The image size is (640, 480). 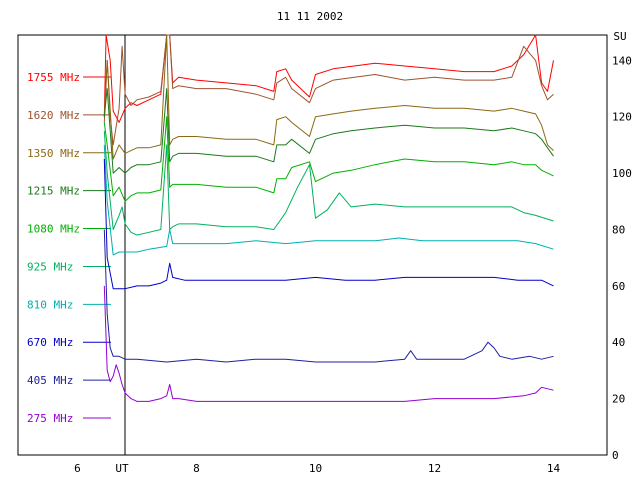 I want to click on legend-label: 1620 MHz, so click(x=53, y=115).